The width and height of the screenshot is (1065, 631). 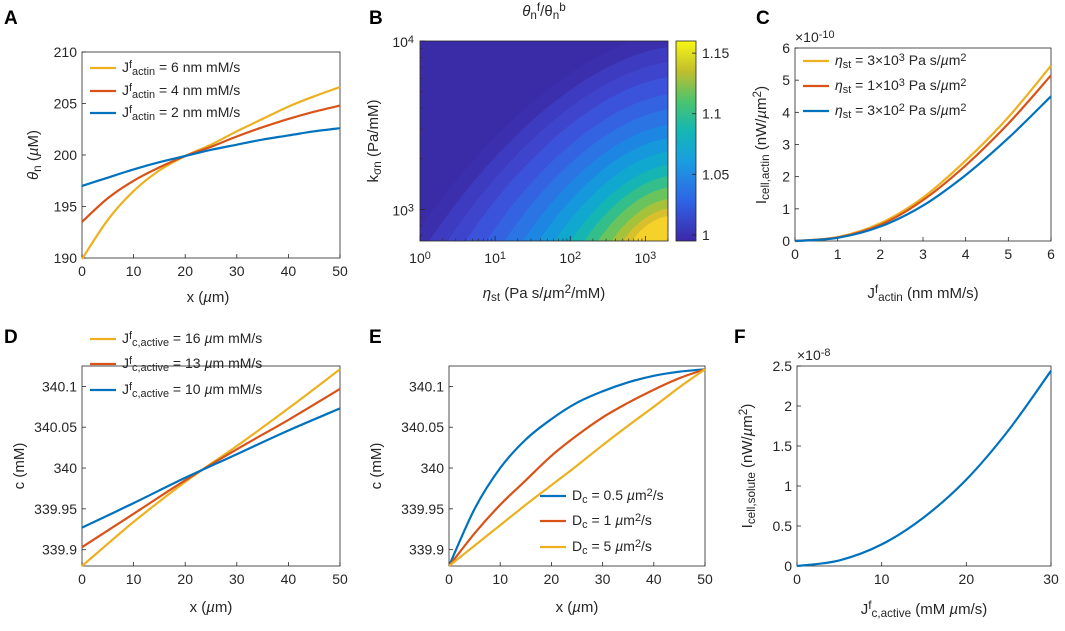 What do you see at coordinates (783, 526) in the screenshot?
I see `y-tick-label: 0.5` at bounding box center [783, 526].